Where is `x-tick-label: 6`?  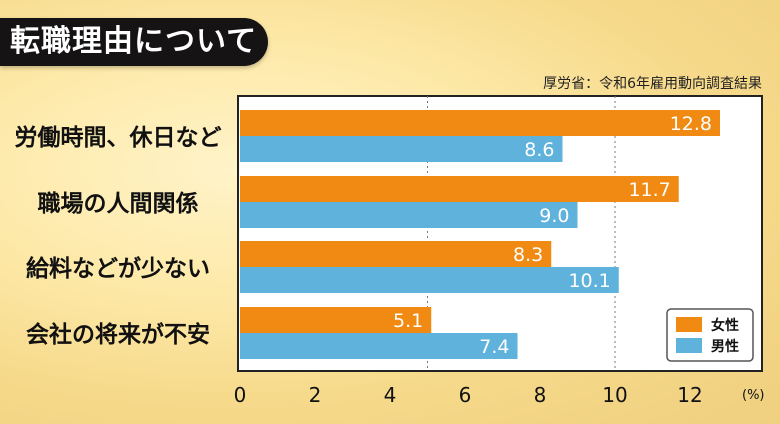
x-tick-label: 6 is located at coordinates (465, 395).